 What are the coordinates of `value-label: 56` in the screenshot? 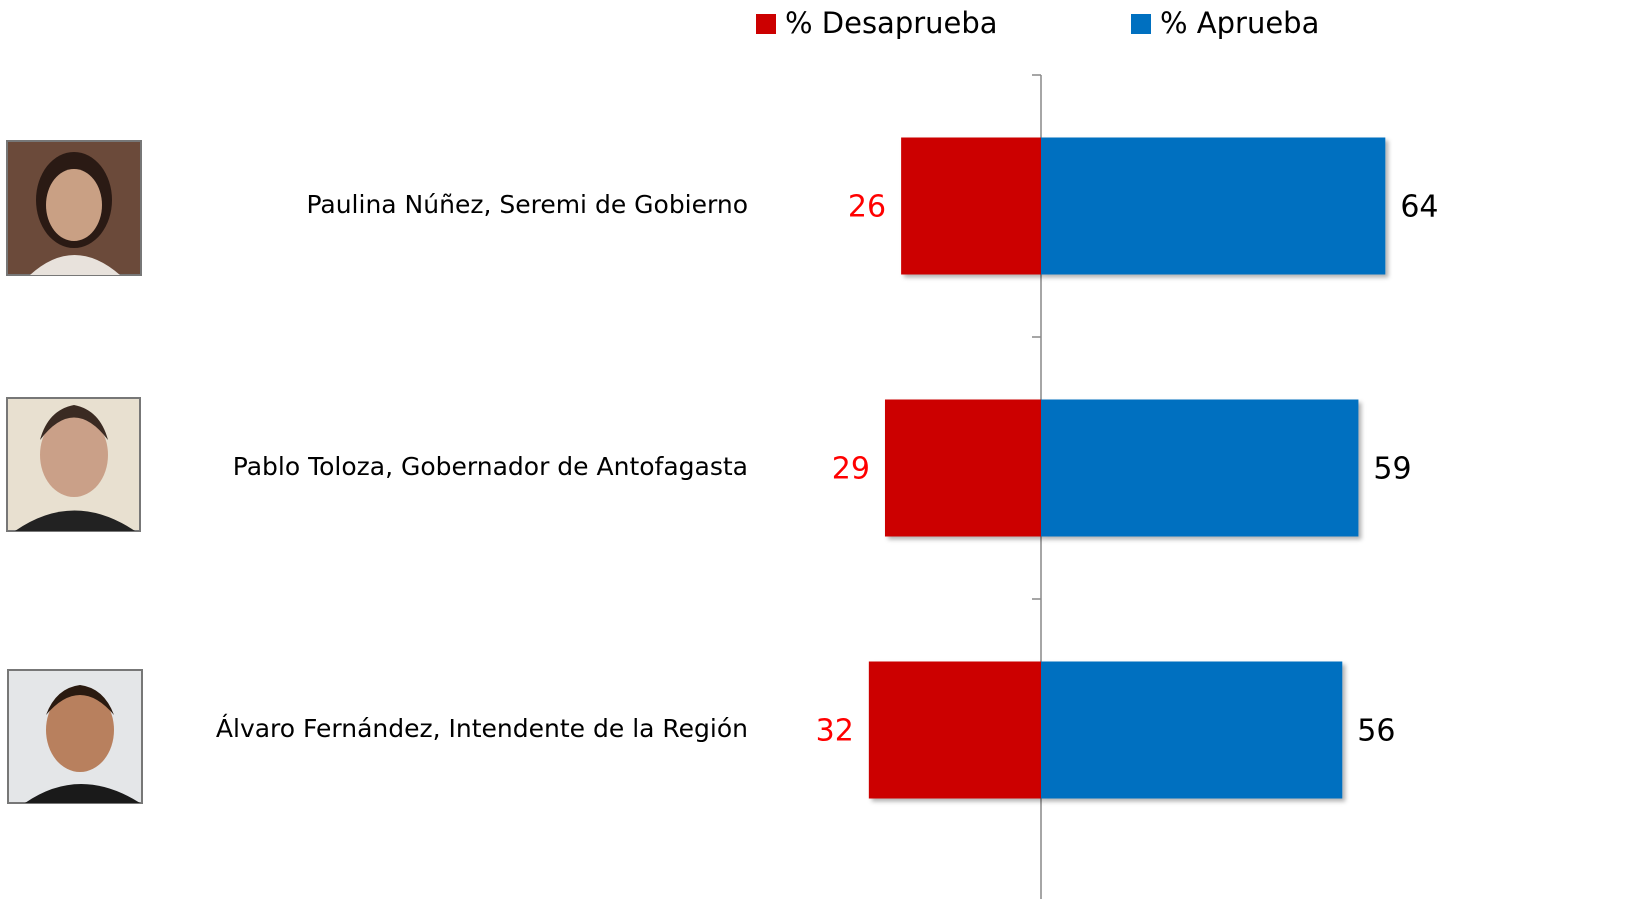 It's located at (1376, 731).